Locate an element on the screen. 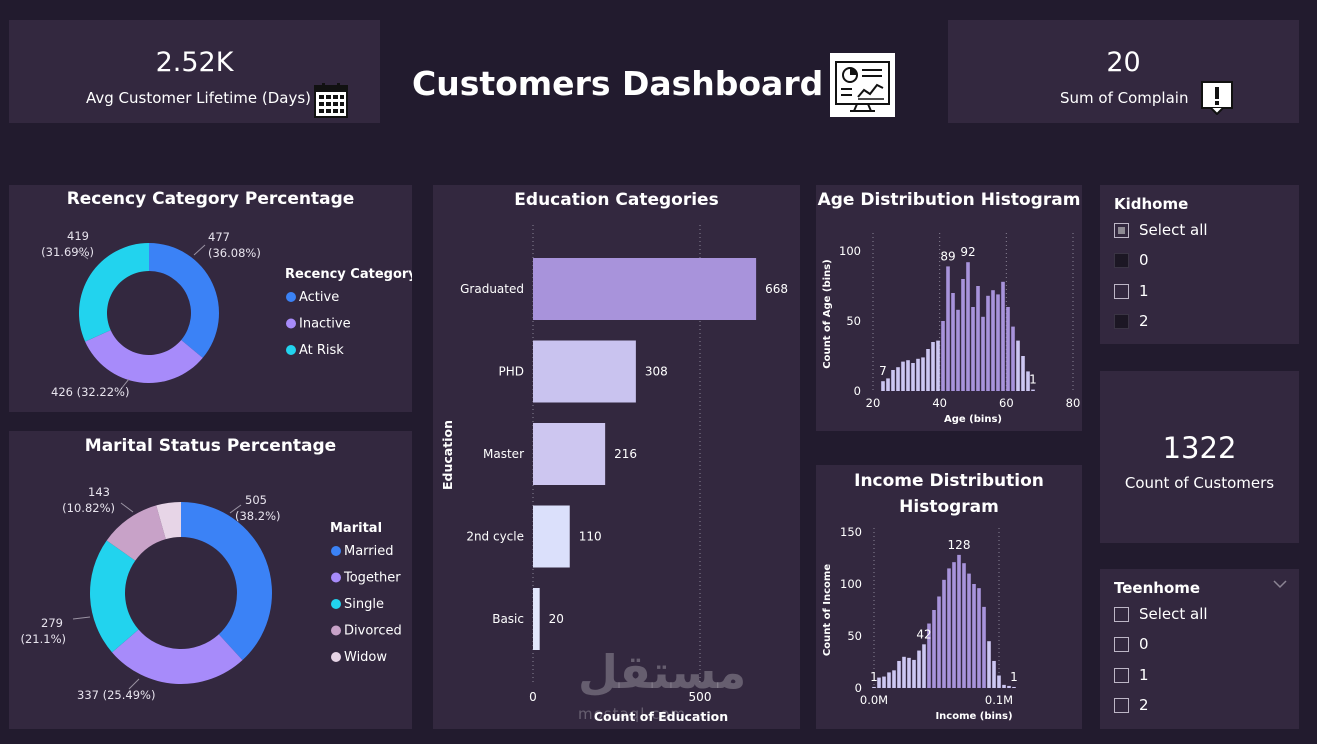  age-chart-title: Age Distribution Histogram is located at coordinates (949, 200).